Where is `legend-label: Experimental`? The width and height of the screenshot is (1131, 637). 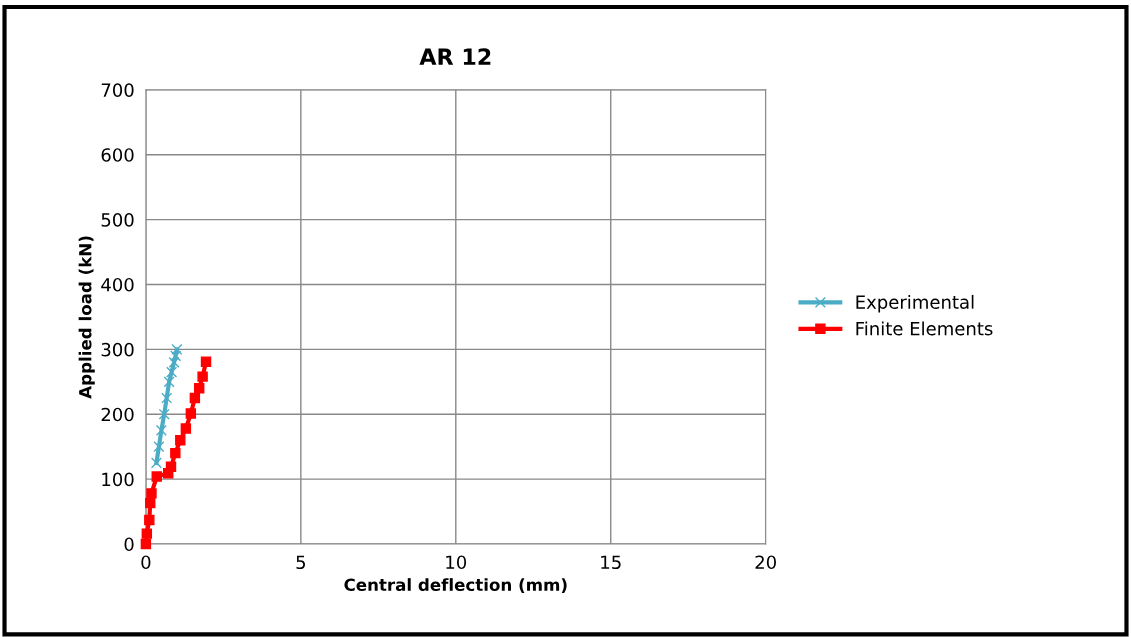 legend-label: Experimental is located at coordinates (915, 303).